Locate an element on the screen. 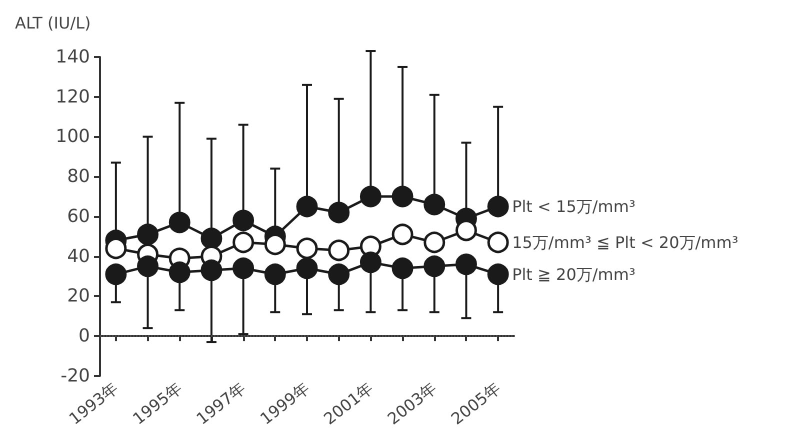  series-label: 15万/mm³ ≦ Plt < 20万/mm³ is located at coordinates (625, 242).